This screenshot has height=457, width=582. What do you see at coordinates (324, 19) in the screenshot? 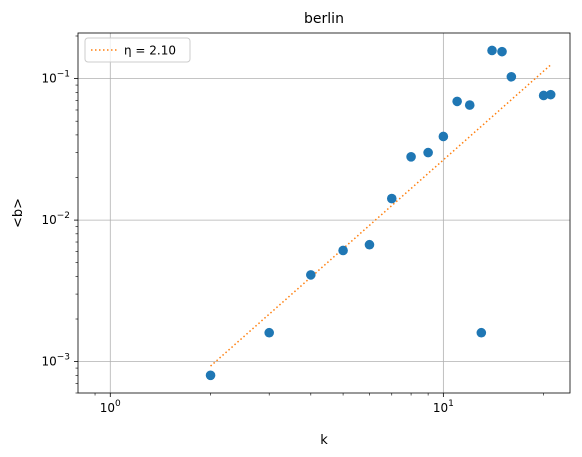
I see `chart-title: berlin` at bounding box center [324, 19].